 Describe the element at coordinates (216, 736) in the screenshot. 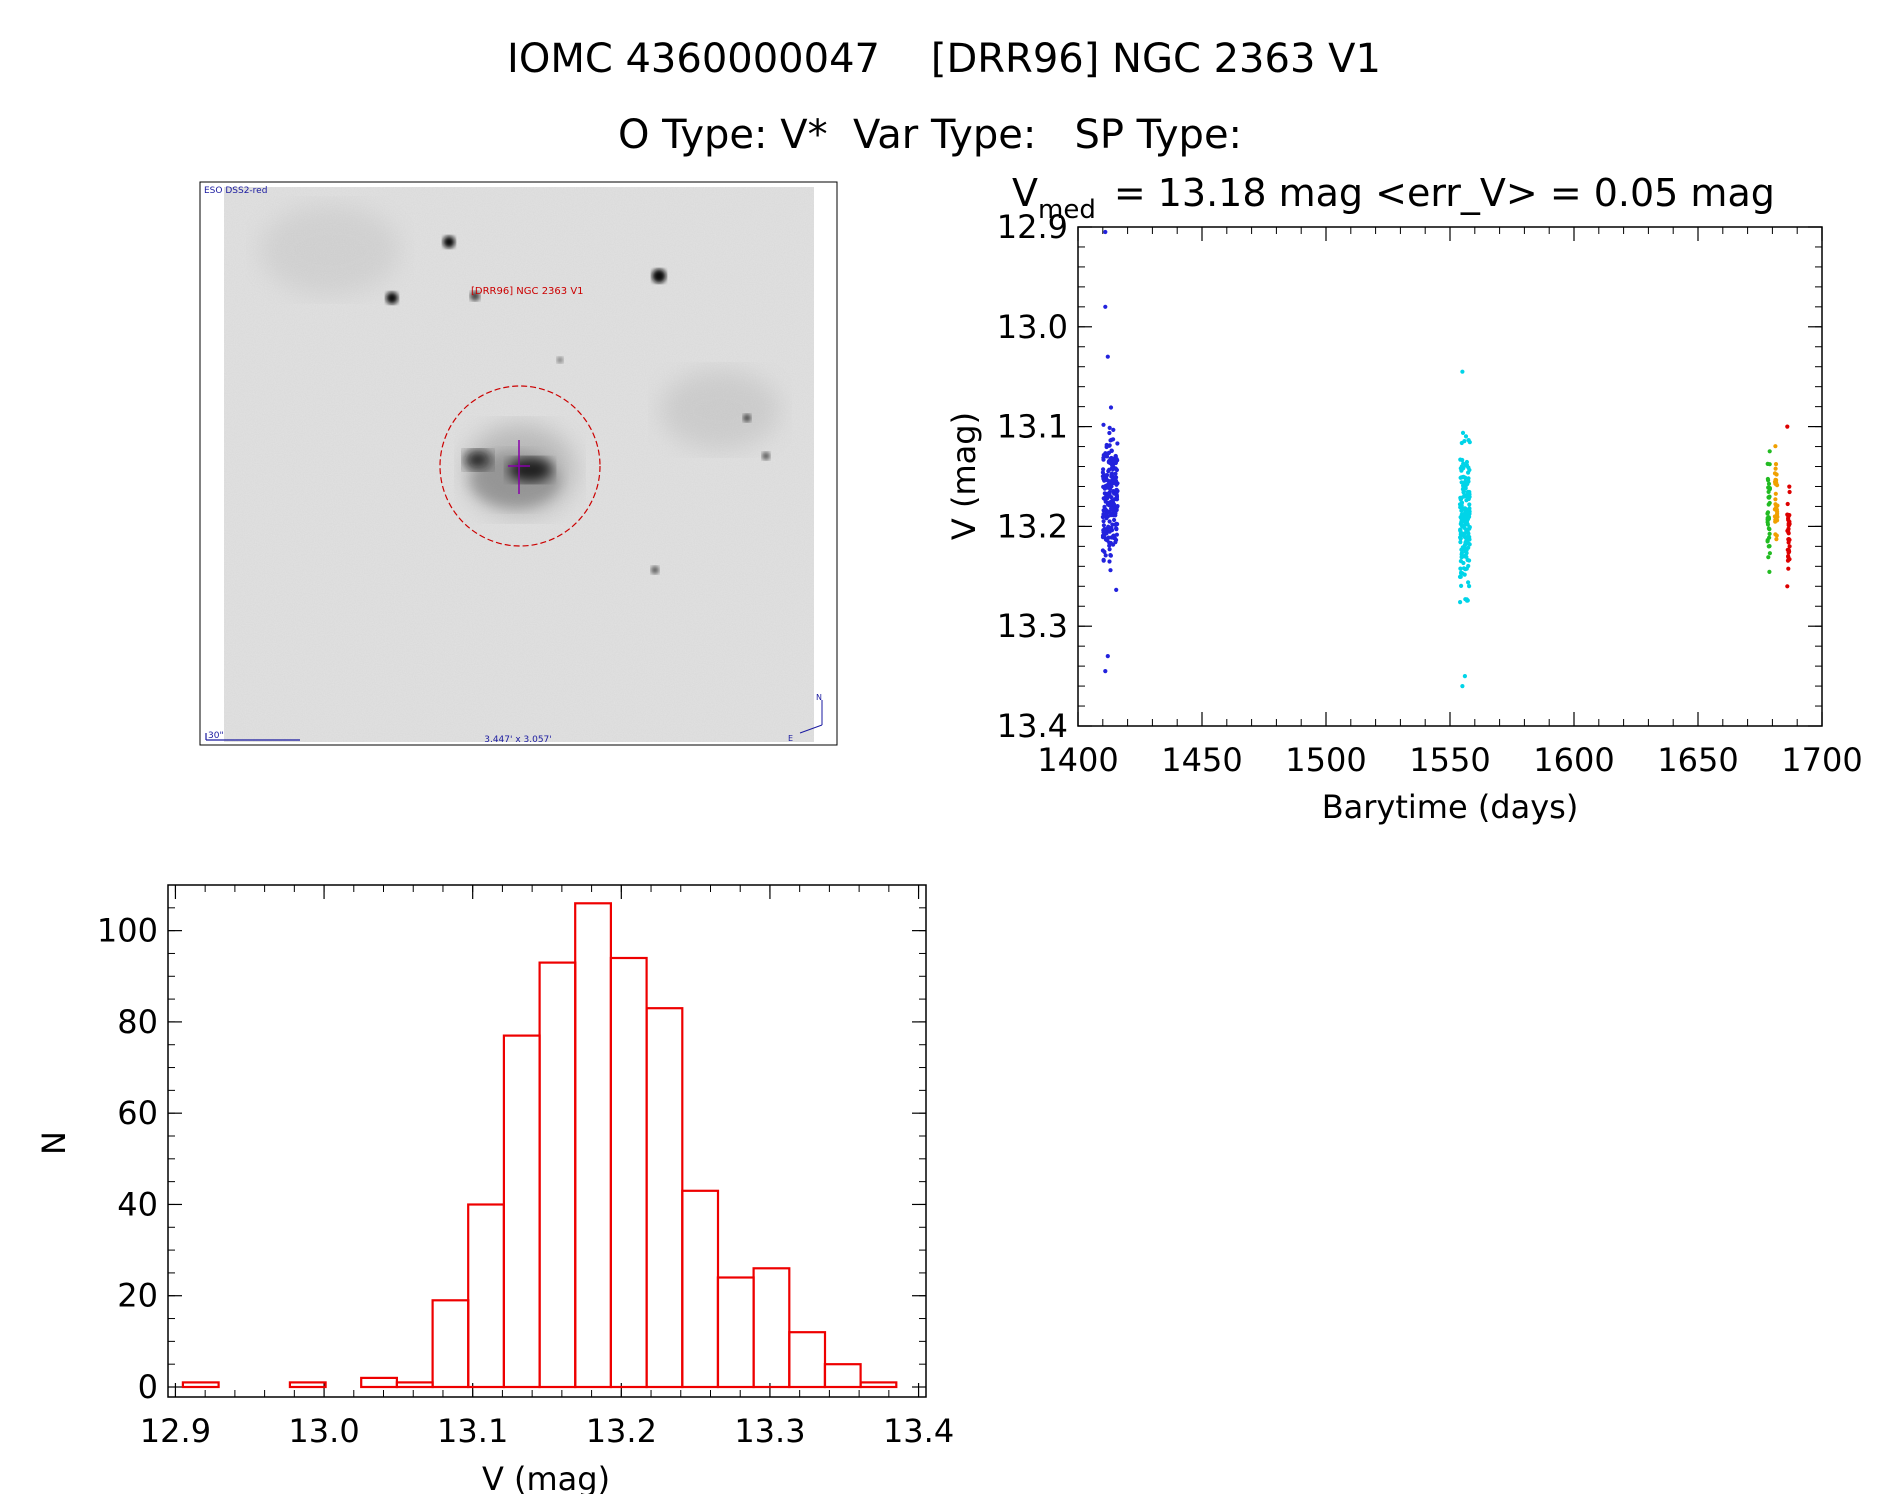

I see `scale-label: 30"` at that location.